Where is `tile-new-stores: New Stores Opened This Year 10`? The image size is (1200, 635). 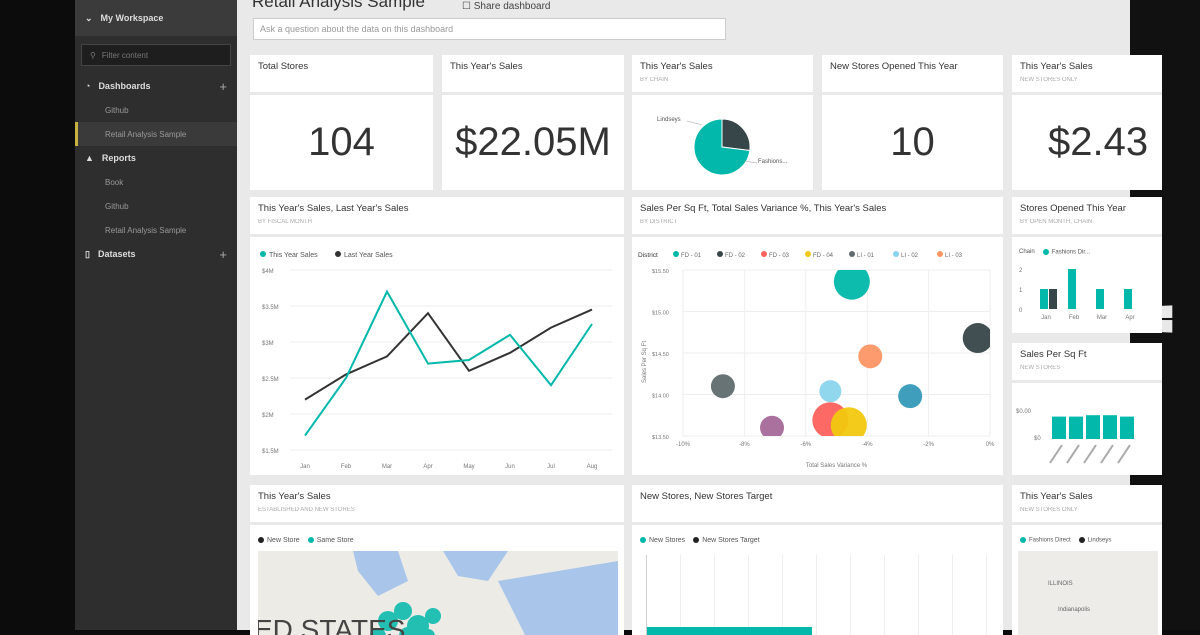 tile-new-stores: New Stores Opened This Year 10 is located at coordinates (912, 122).